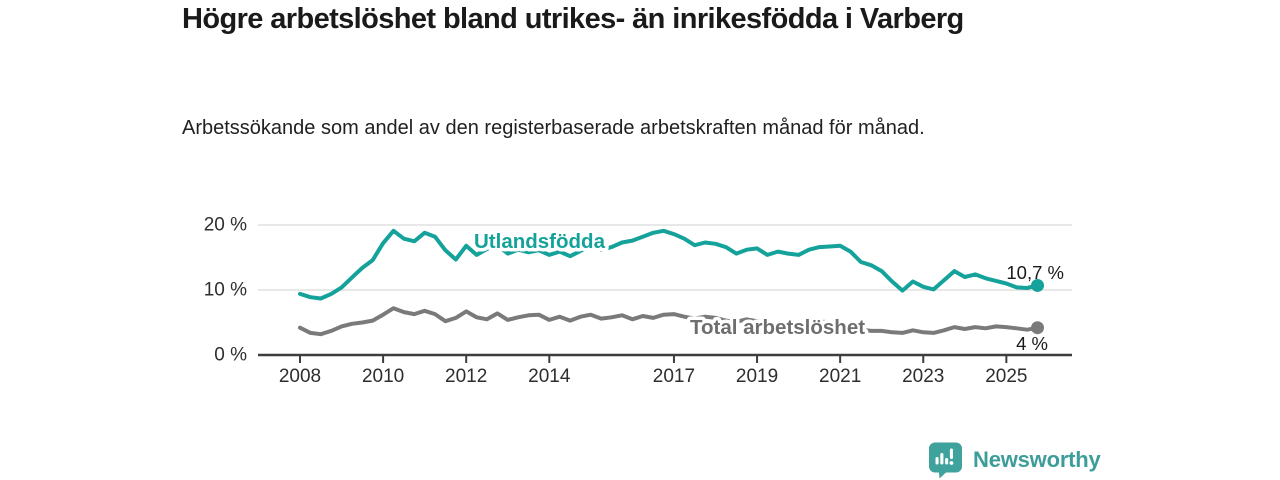 The width and height of the screenshot is (1280, 480). Describe the element at coordinates (674, 376) in the screenshot. I see `x-axis-tick-label: 2017` at that location.